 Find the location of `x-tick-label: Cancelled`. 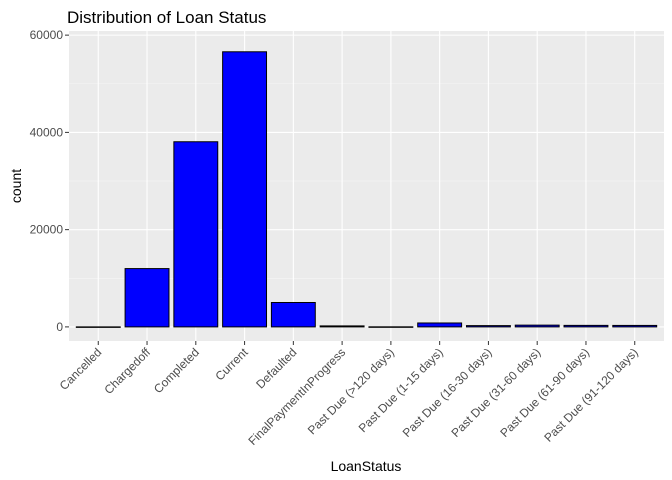

x-tick-label: Cancelled is located at coordinates (81, 369).